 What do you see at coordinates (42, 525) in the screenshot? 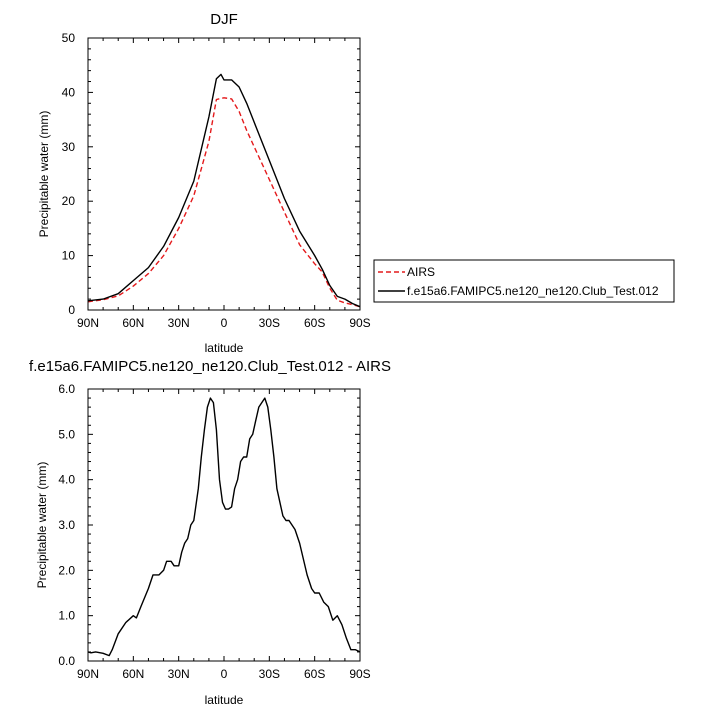
I see `bottom-ylabel: Precipitable water (mm)` at bounding box center [42, 525].